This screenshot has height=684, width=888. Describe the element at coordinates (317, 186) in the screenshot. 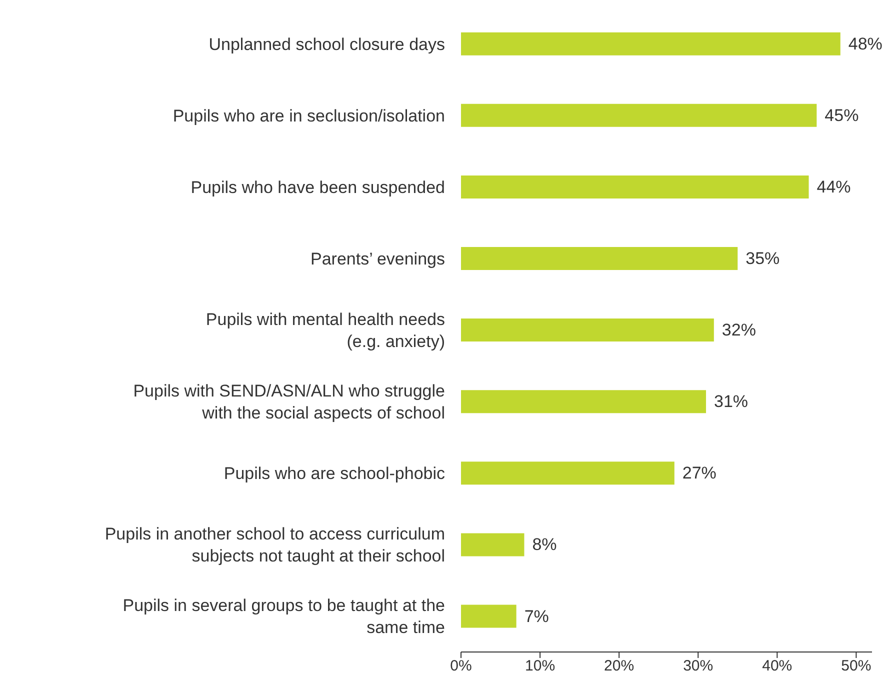

I see `y-tick-label: Pupils who have been suspended` at that location.